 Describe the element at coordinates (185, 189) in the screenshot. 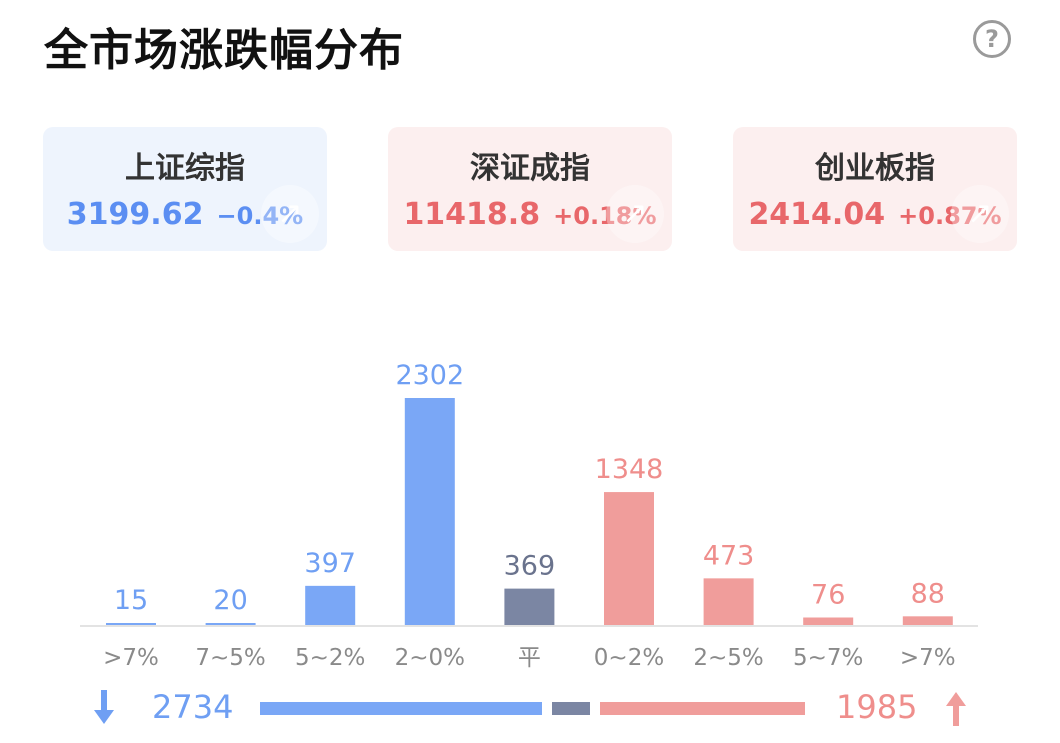

I see `index-card-shanghai: 上证综指 3199.62 −0.4% ↗` at that location.